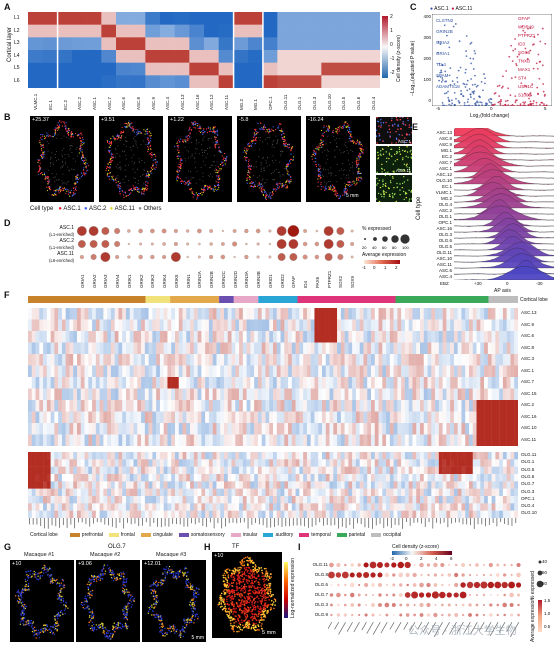 This screenshot has width=558, height=647. What do you see at coordinates (492, 60) in the screenshot?
I see `plot-frame` at bounding box center [492, 60].